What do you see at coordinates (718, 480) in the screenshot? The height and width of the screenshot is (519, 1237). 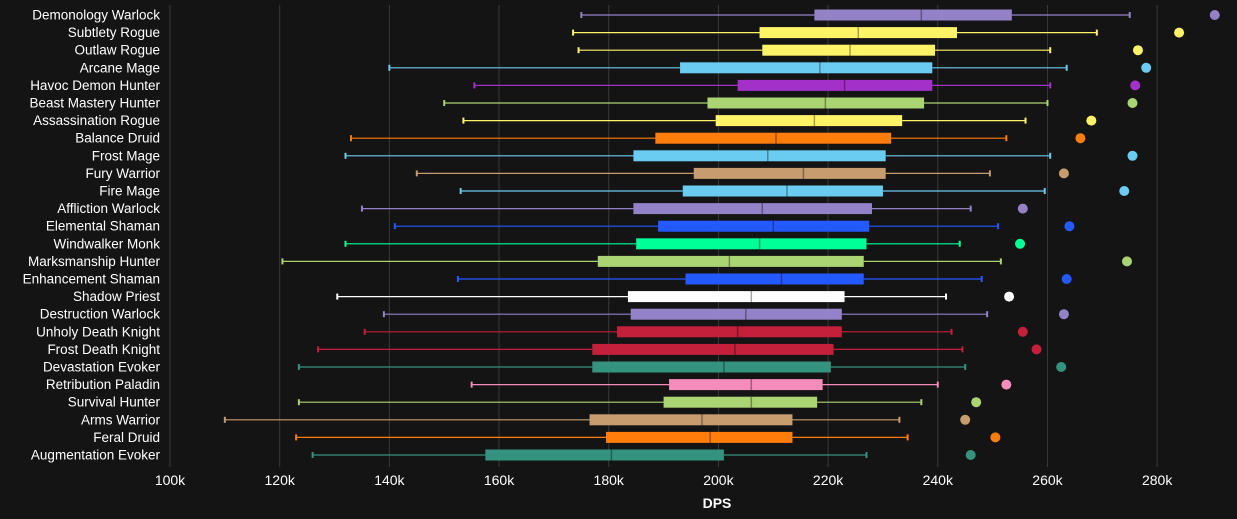 I see `x-tick-label: 200k` at bounding box center [718, 480].